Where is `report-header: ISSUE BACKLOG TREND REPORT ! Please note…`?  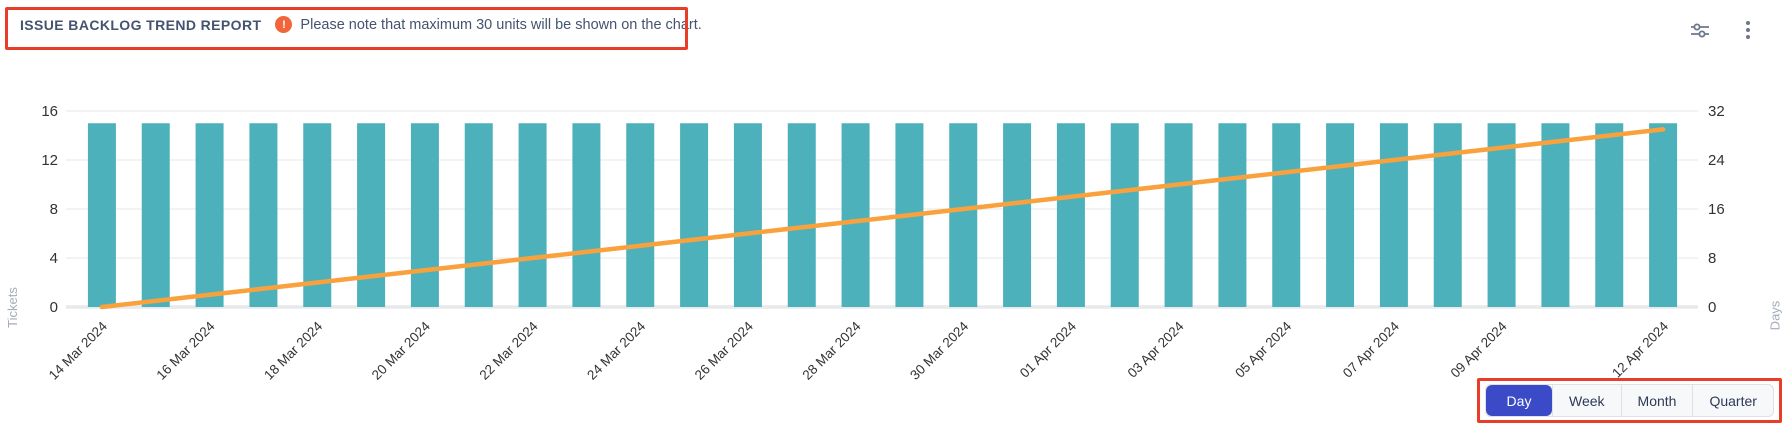
report-header: ISSUE BACKLOG TREND REPORT ! Please note… is located at coordinates (361, 24).